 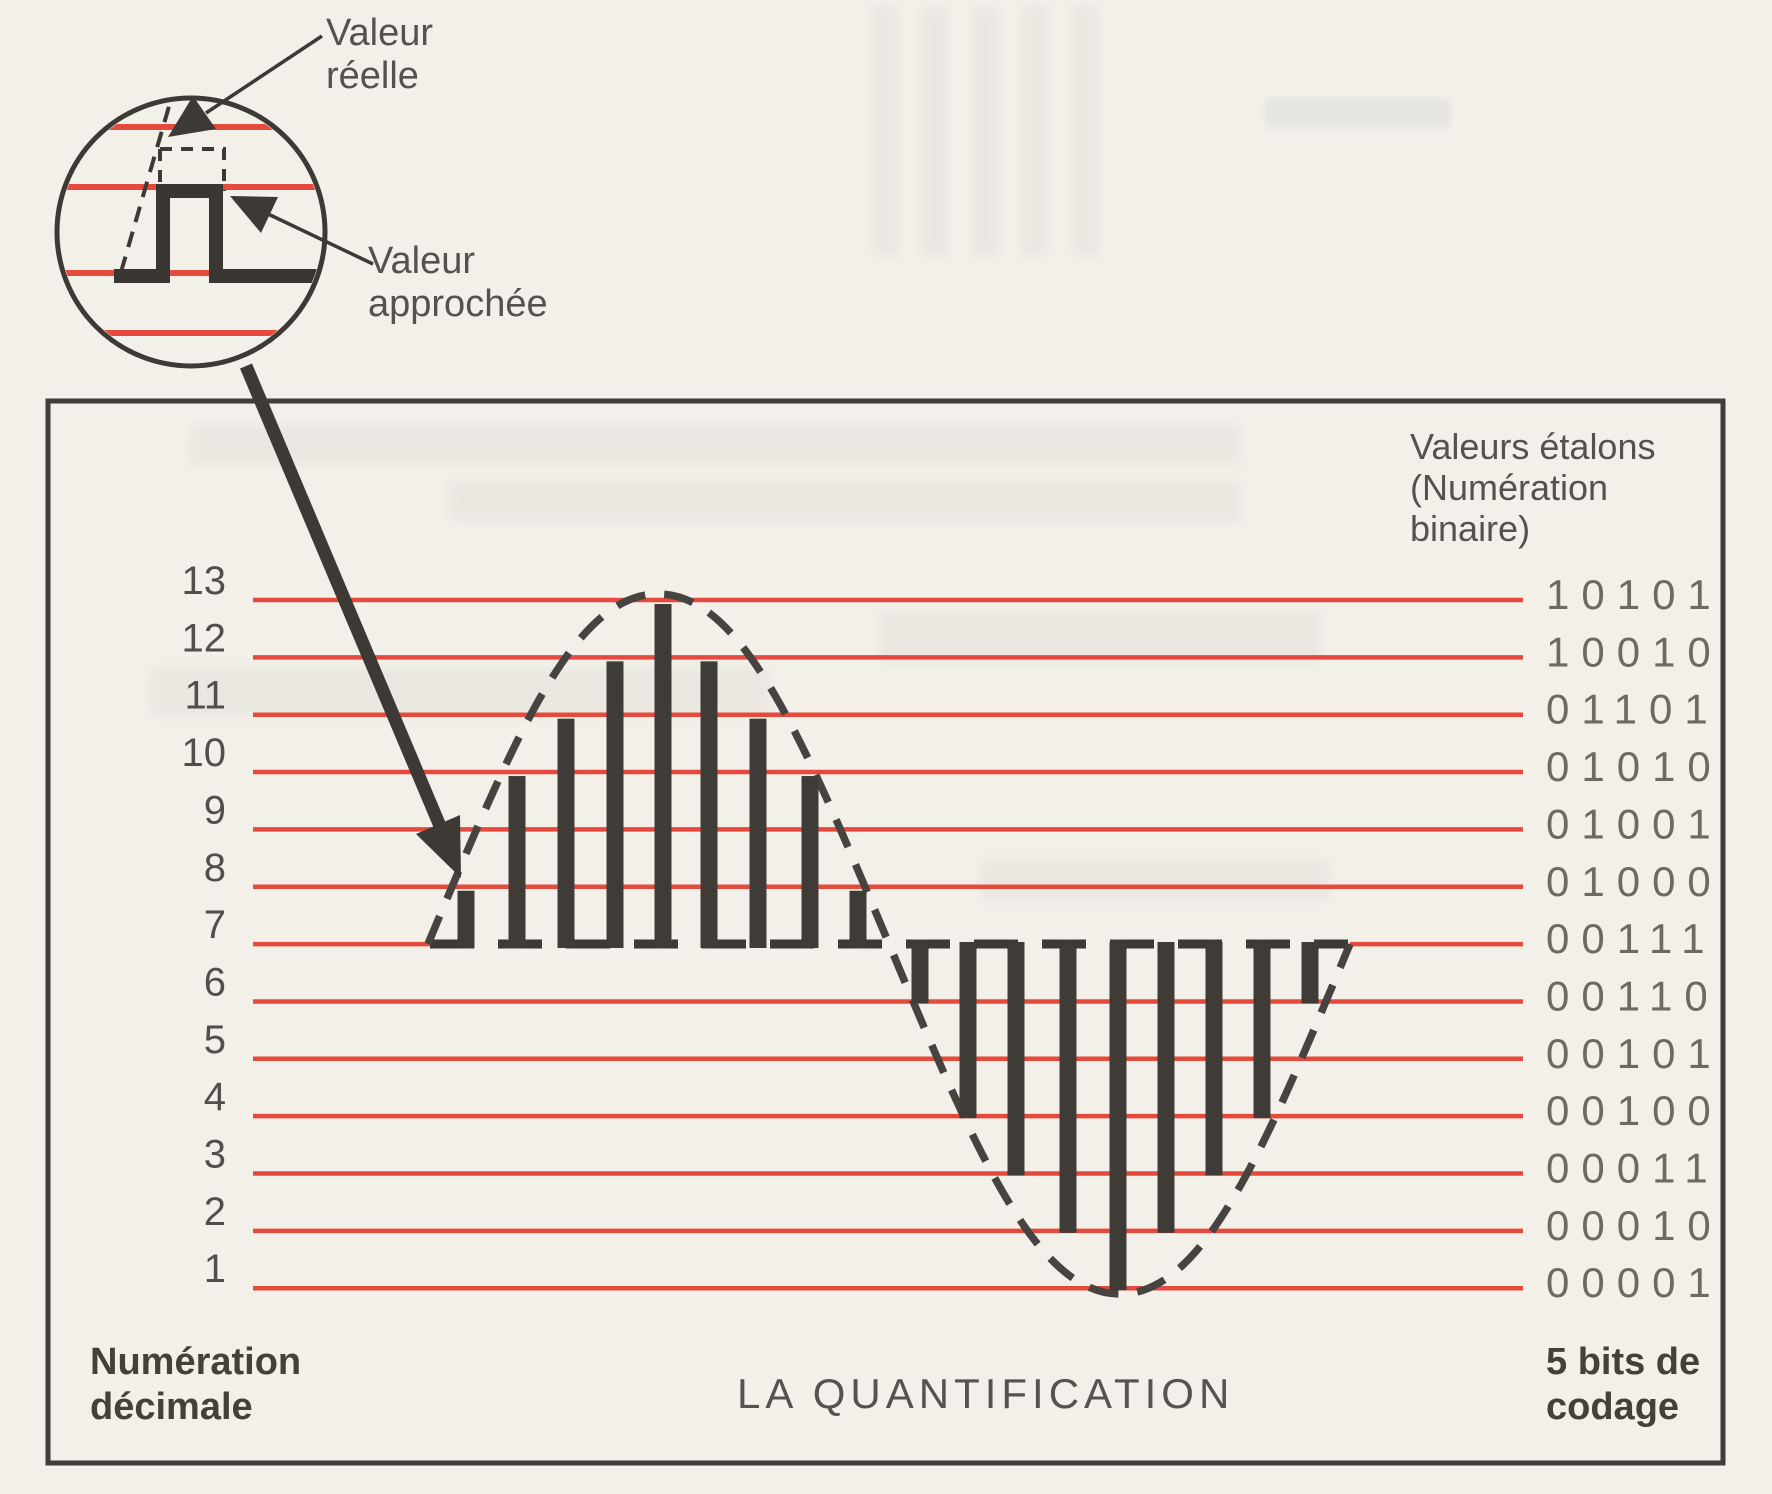 What do you see at coordinates (1633, 995) in the screenshot?
I see `binary-value-6: 00110` at bounding box center [1633, 995].